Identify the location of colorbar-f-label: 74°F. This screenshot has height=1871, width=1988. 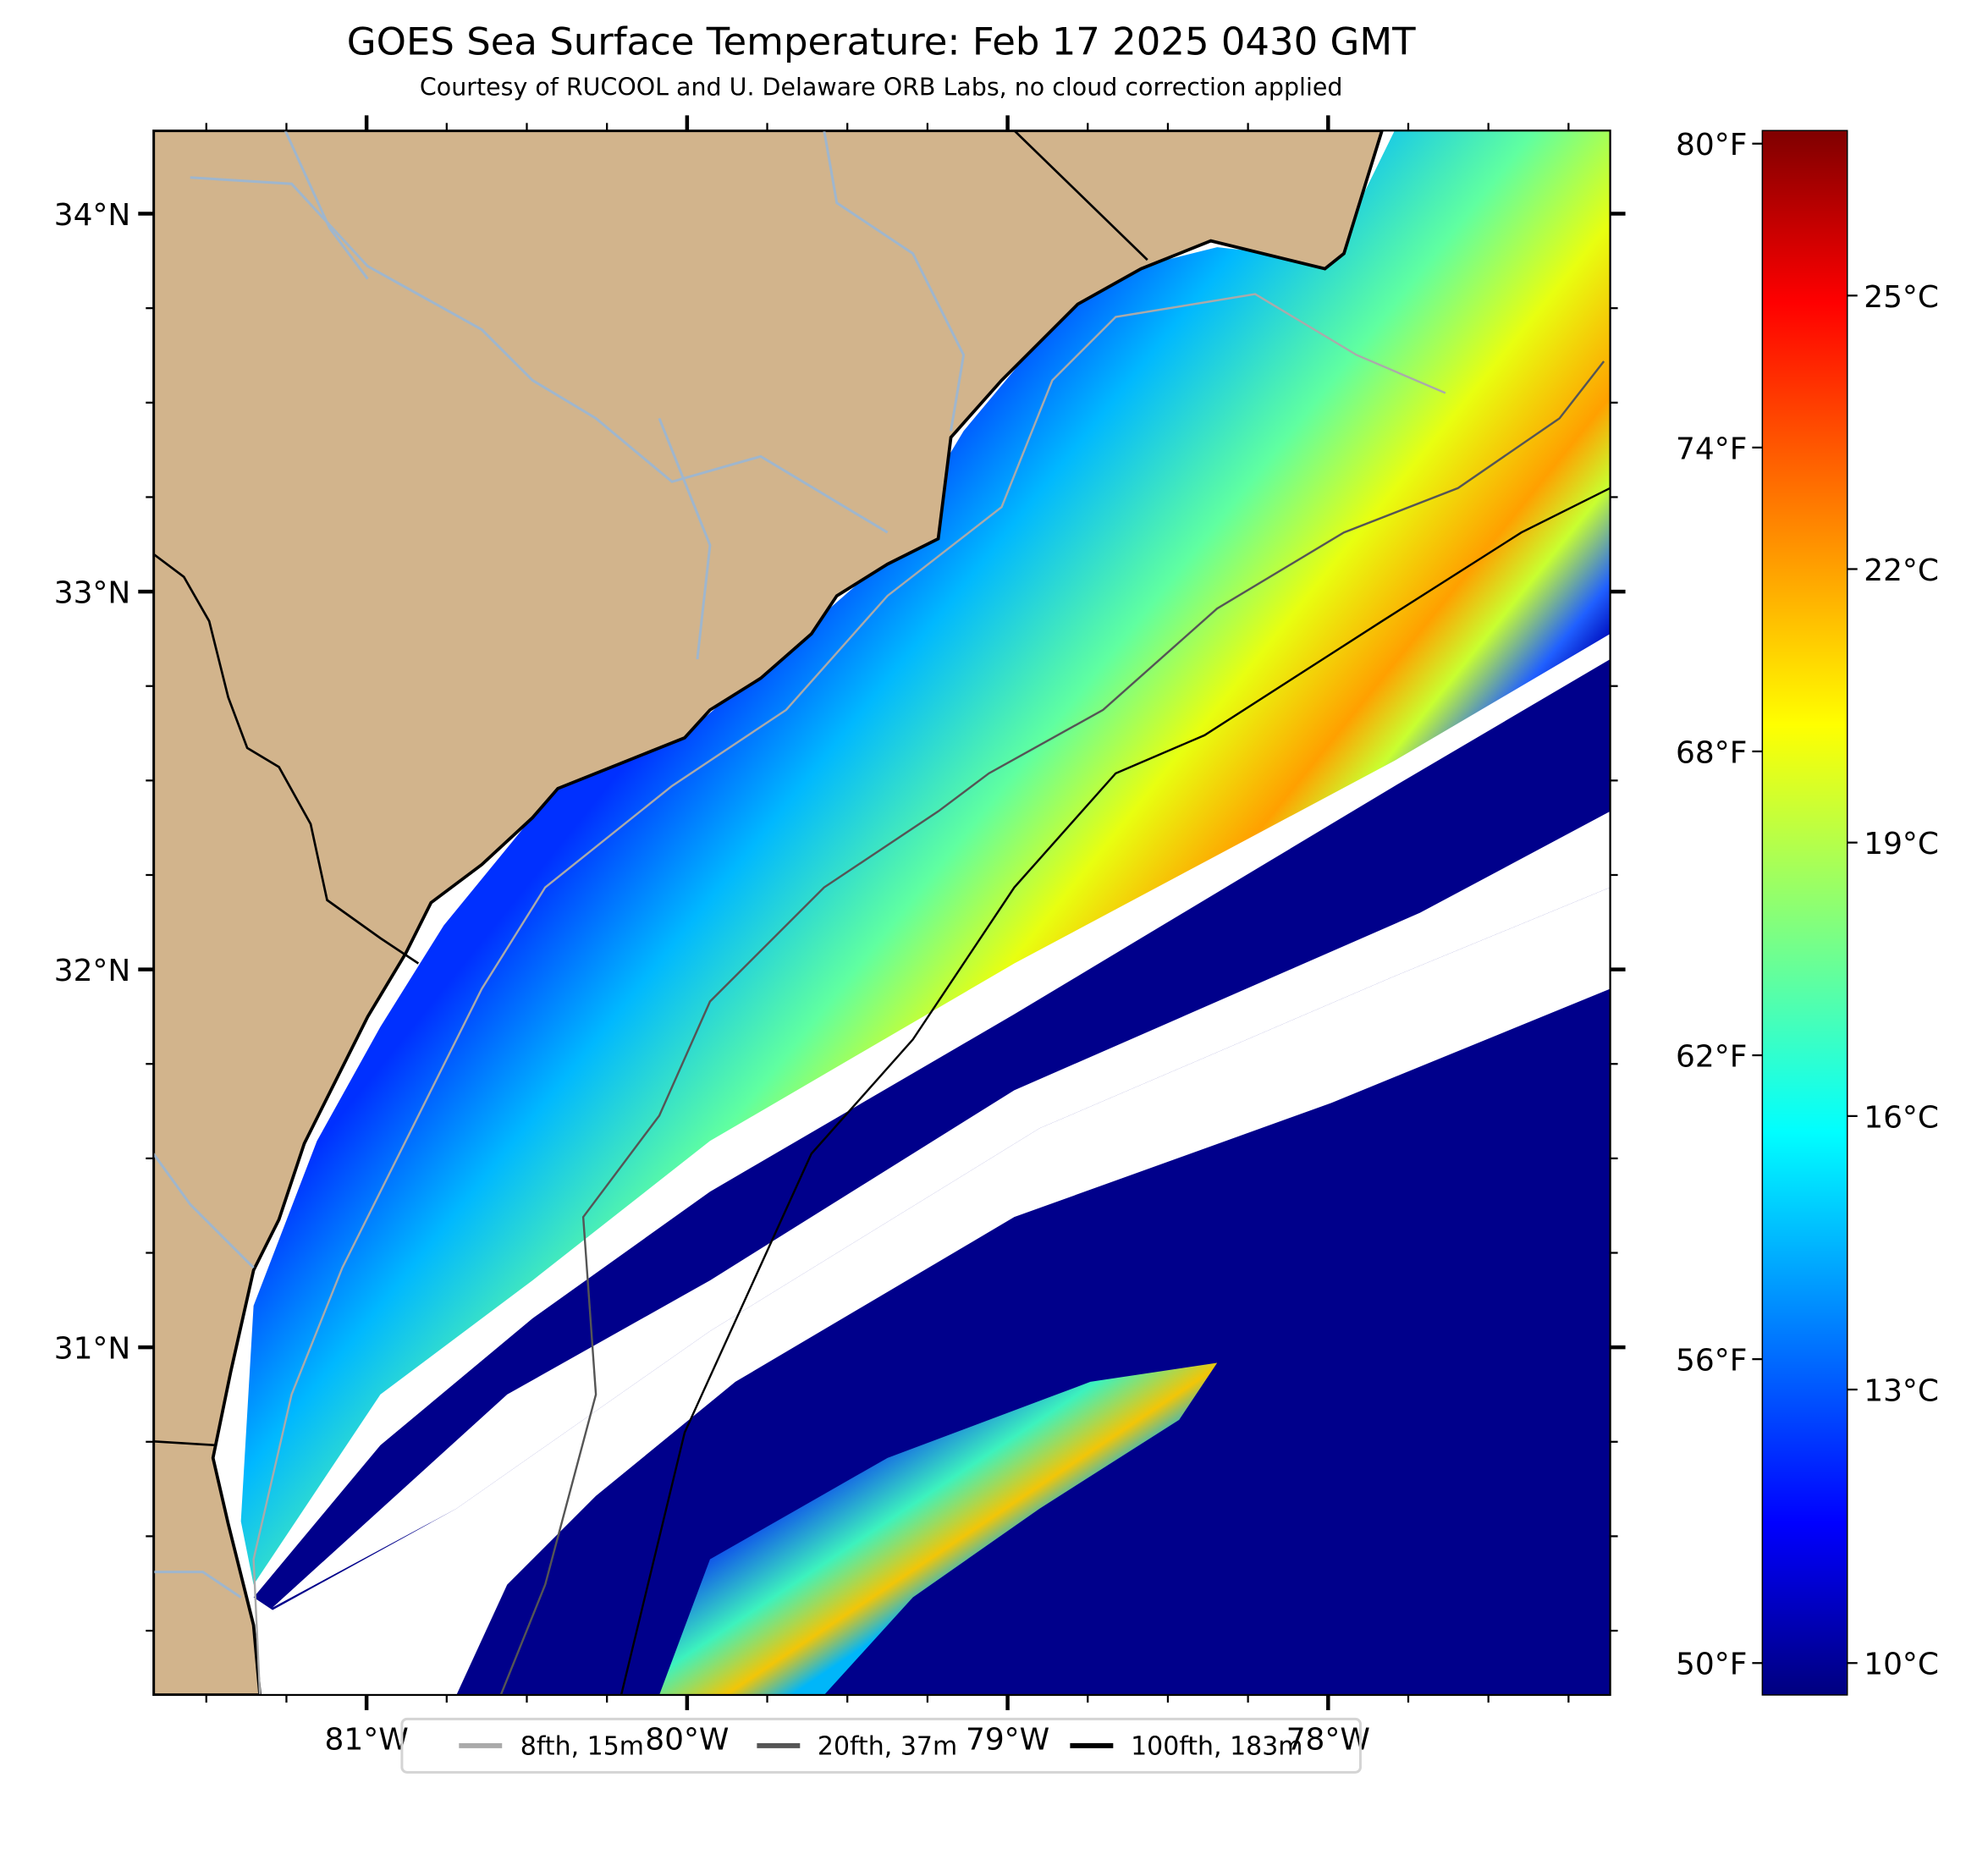
(1711, 449).